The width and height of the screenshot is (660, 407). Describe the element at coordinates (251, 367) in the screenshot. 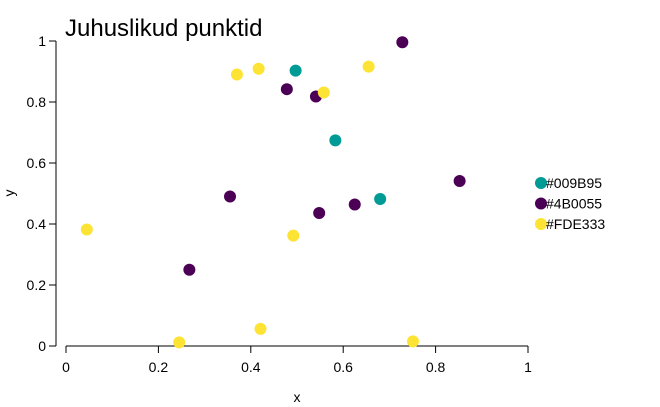

I see `x-tick-label: 0.4` at that location.